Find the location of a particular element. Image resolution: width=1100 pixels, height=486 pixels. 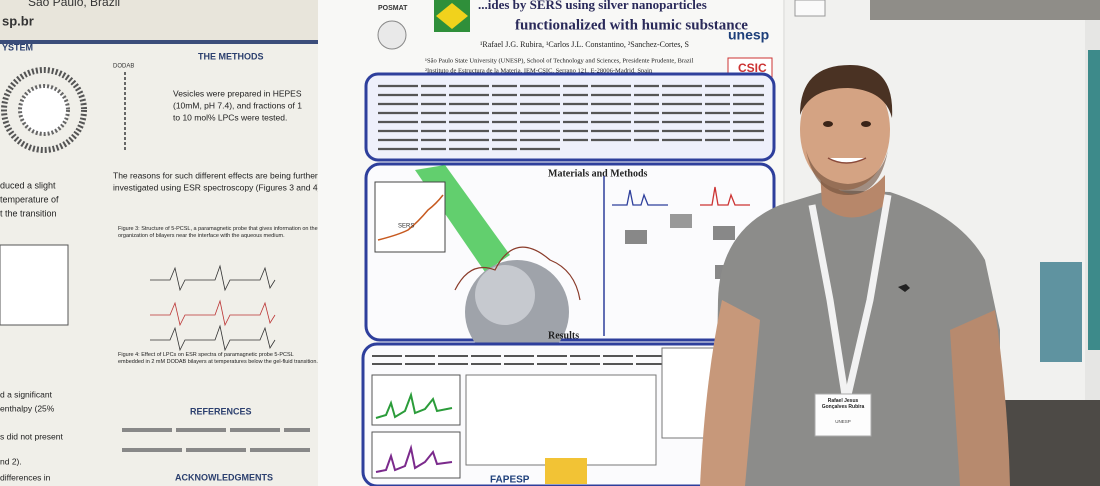

esr-spectra is located at coordinates (213, 308).